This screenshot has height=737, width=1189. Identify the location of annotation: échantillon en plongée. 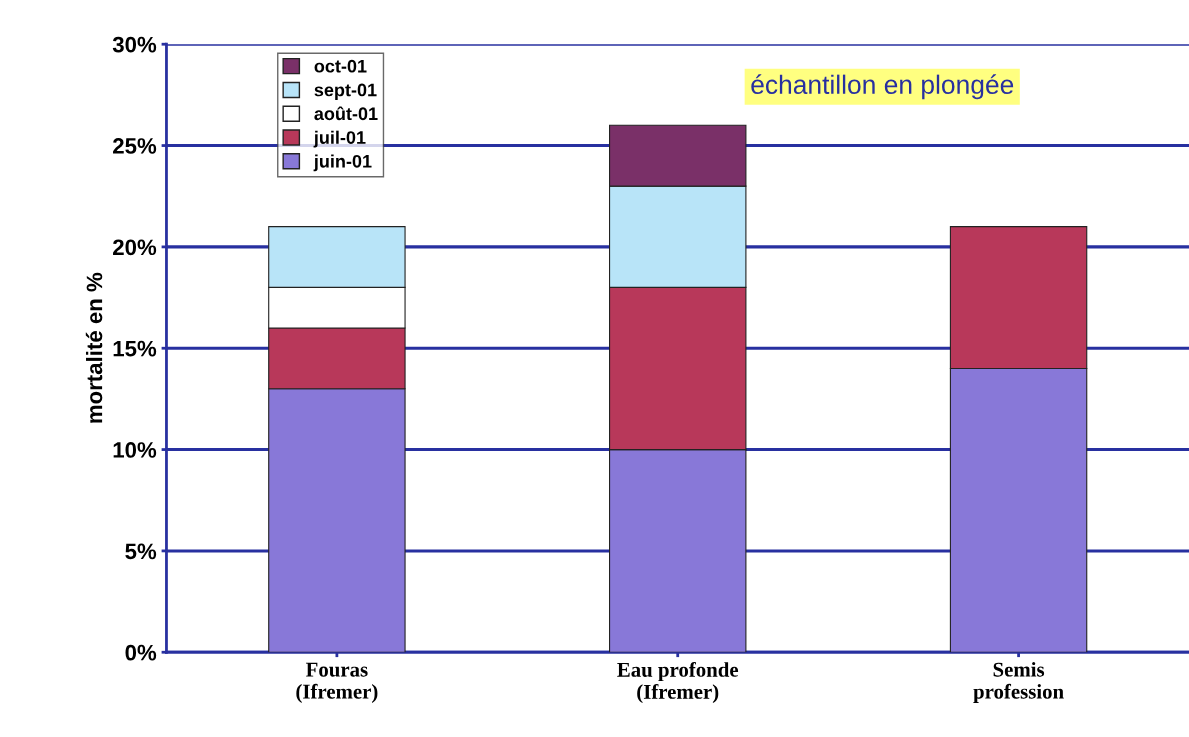
(882, 87).